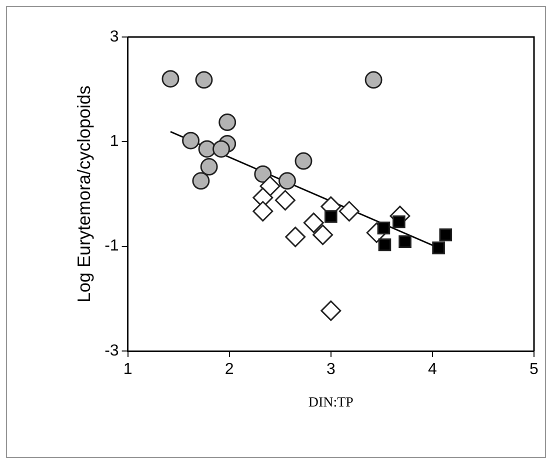  What do you see at coordinates (331, 369) in the screenshot?
I see `x-tick-label: 3` at bounding box center [331, 369].